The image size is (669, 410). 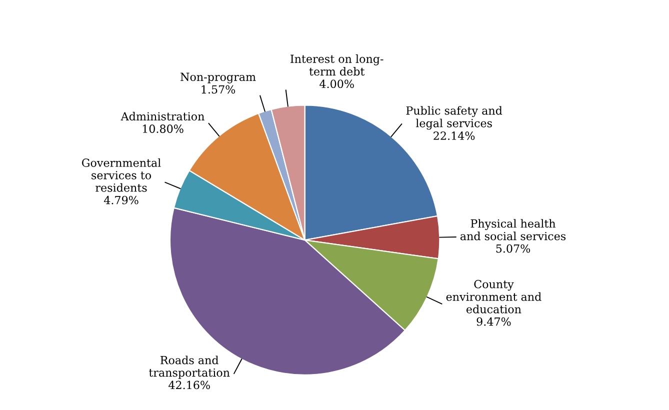 What do you see at coordinates (493, 321) in the screenshot?
I see `data-label: 9.47%` at bounding box center [493, 321].